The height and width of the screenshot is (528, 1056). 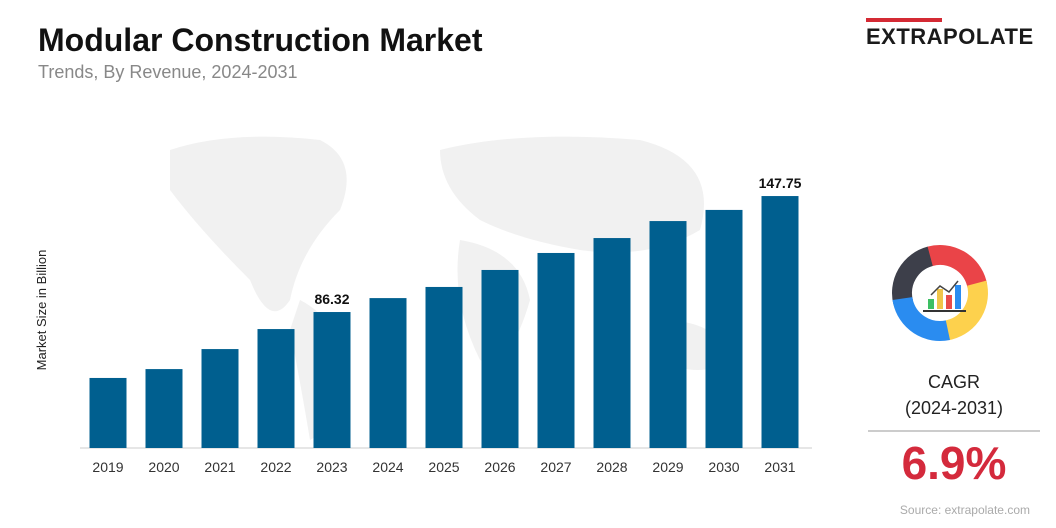 I want to click on cagr-label: CAGR, so click(x=953, y=382).